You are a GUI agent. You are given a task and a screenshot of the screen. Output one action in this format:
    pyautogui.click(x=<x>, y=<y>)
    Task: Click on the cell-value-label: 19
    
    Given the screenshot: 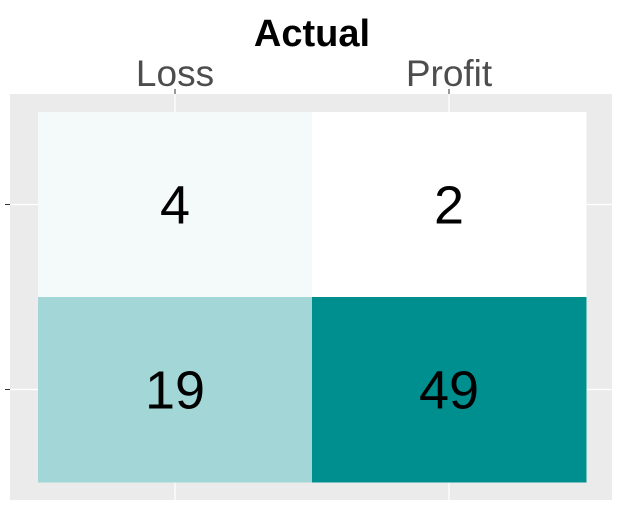 What is the action you would take?
    pyautogui.click(x=175, y=391)
    